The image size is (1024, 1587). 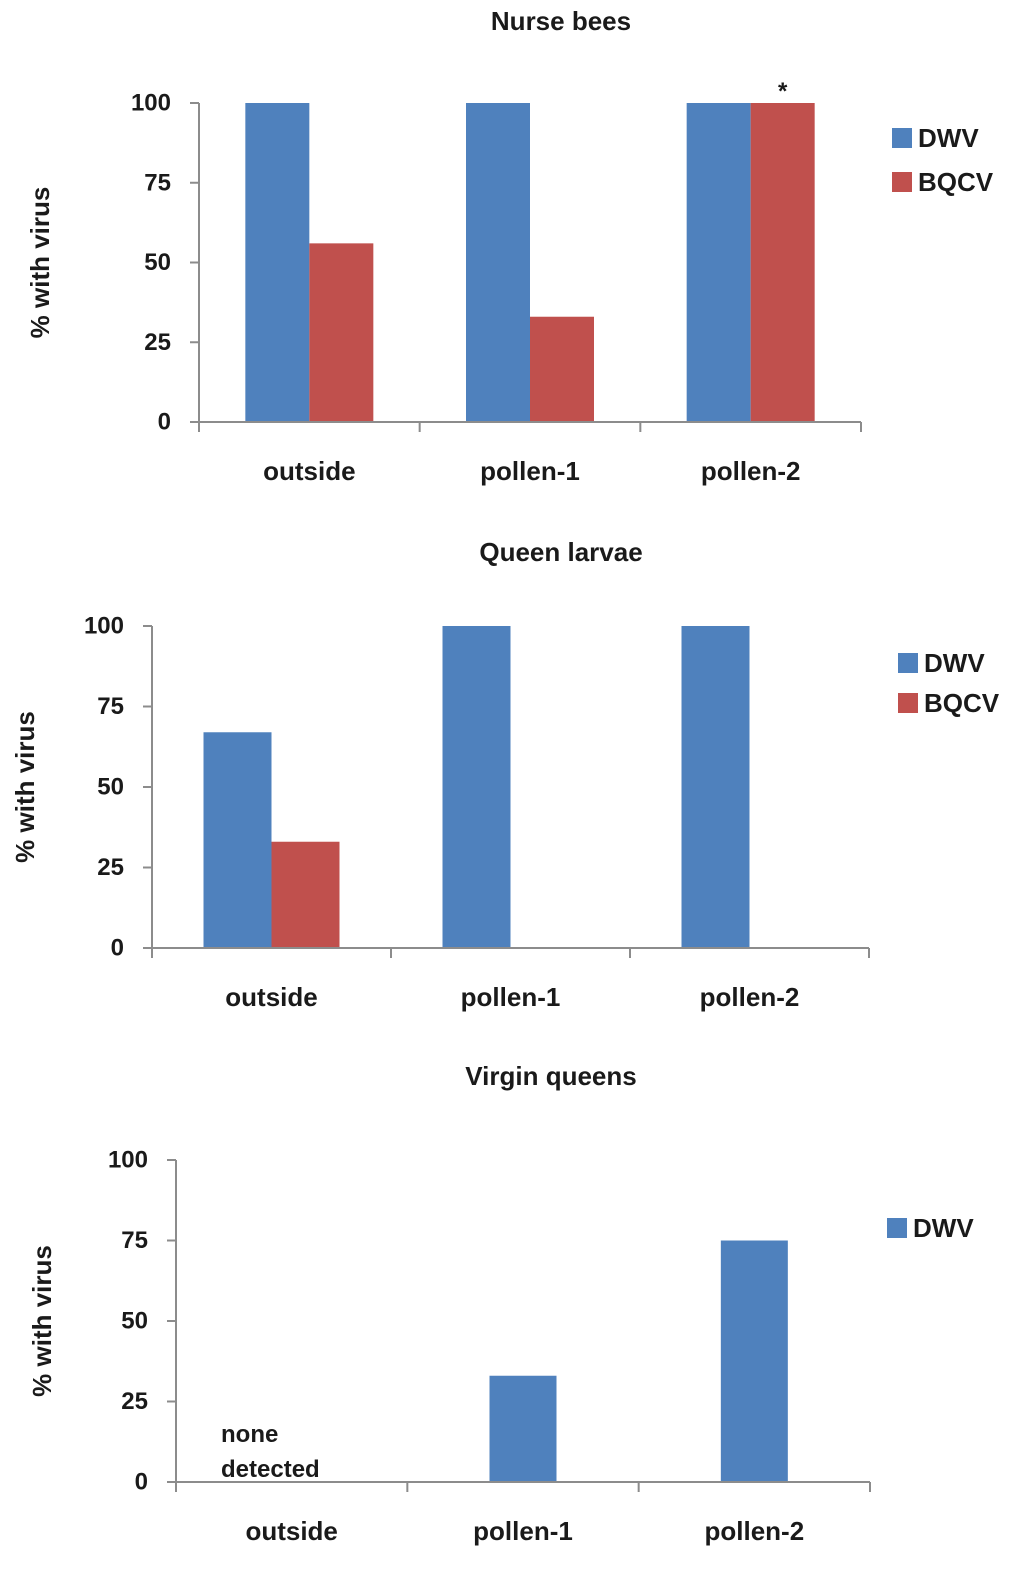 I want to click on chart-title: Queen larvae, so click(x=560, y=552).